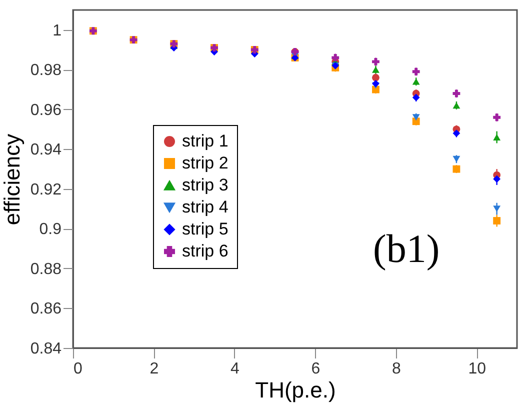 The image size is (523, 415). What do you see at coordinates (295, 390) in the screenshot?
I see `x-axis-title: TH(p.e.)` at bounding box center [295, 390].